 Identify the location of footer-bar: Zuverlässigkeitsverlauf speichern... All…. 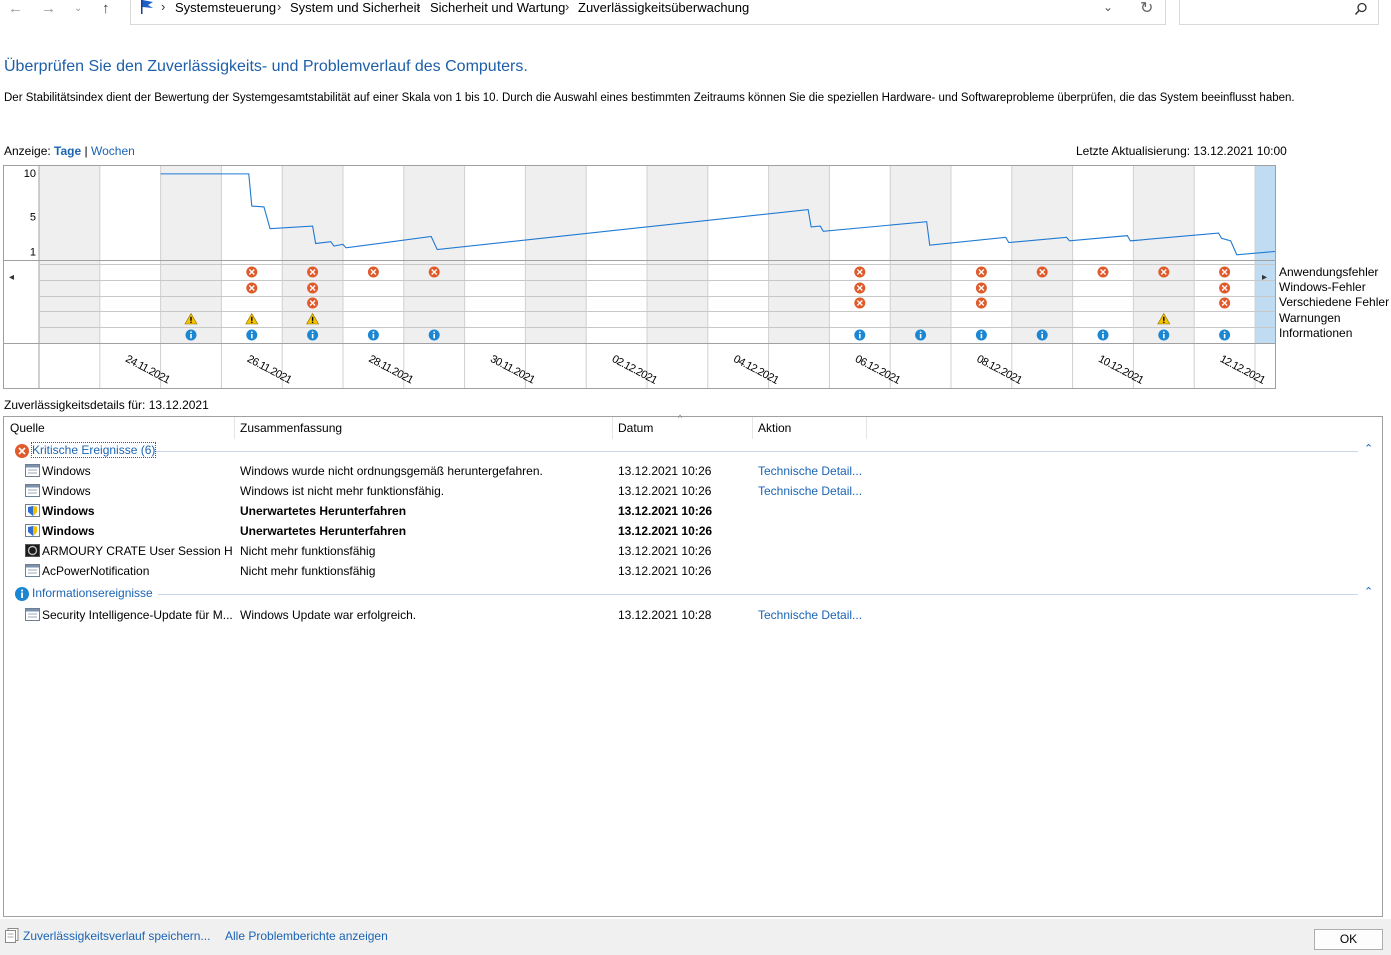
(695, 937).